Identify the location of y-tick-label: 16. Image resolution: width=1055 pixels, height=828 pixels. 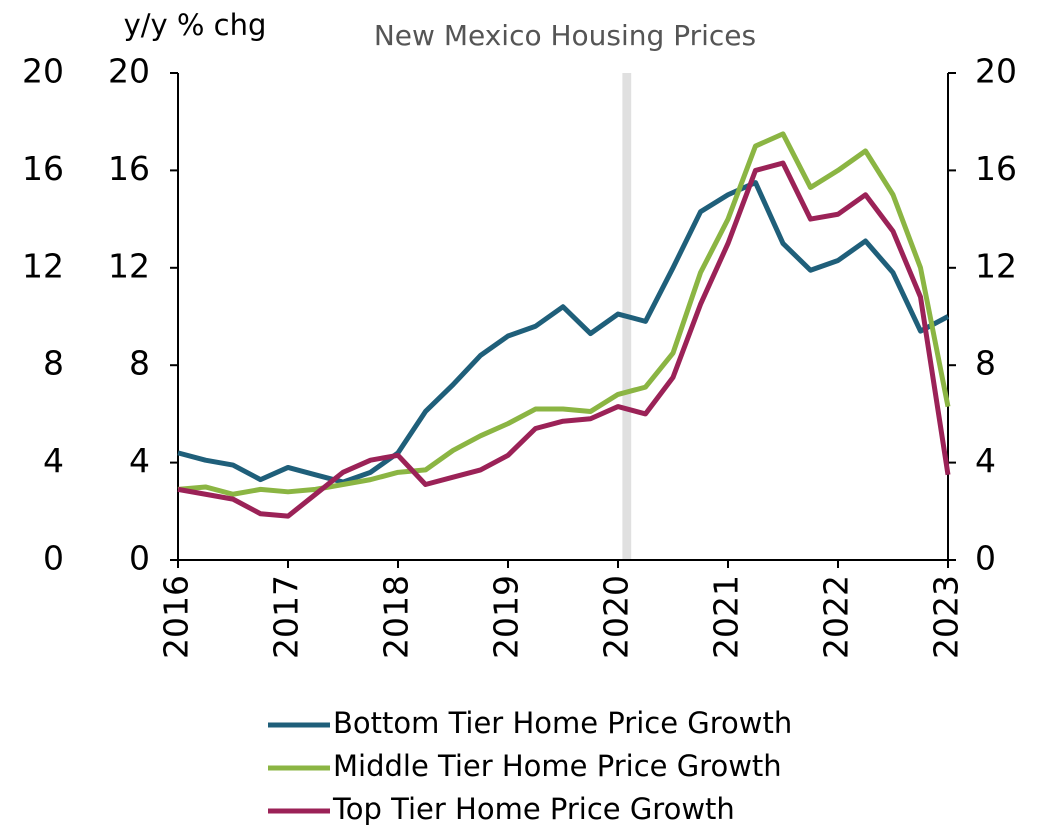
(129, 168).